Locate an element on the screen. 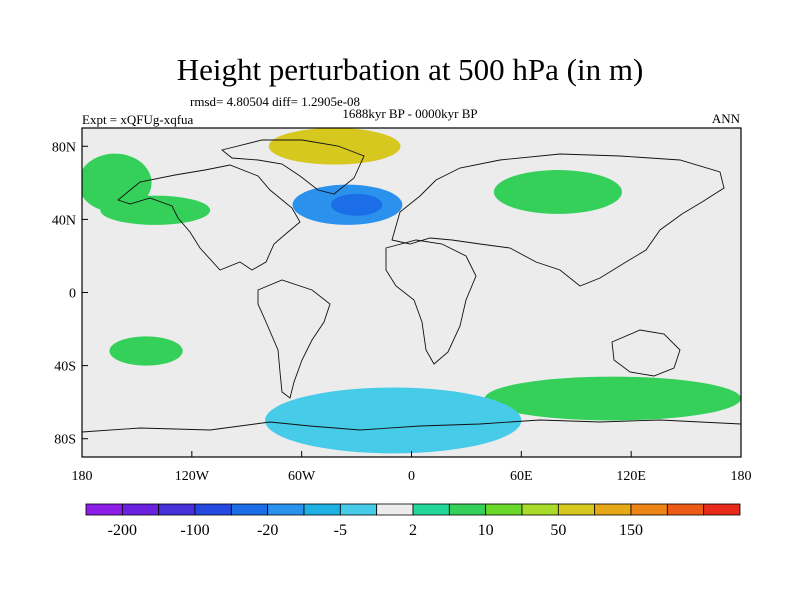 This screenshot has width=800, height=600. europe-asia-coastline is located at coordinates (558, 220).